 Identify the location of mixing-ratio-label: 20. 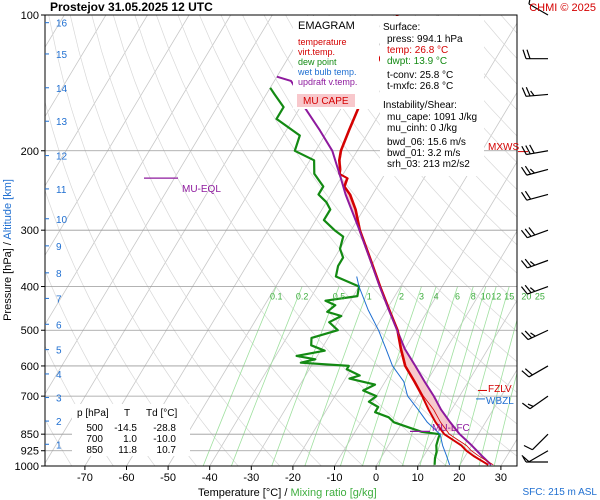
(526, 297).